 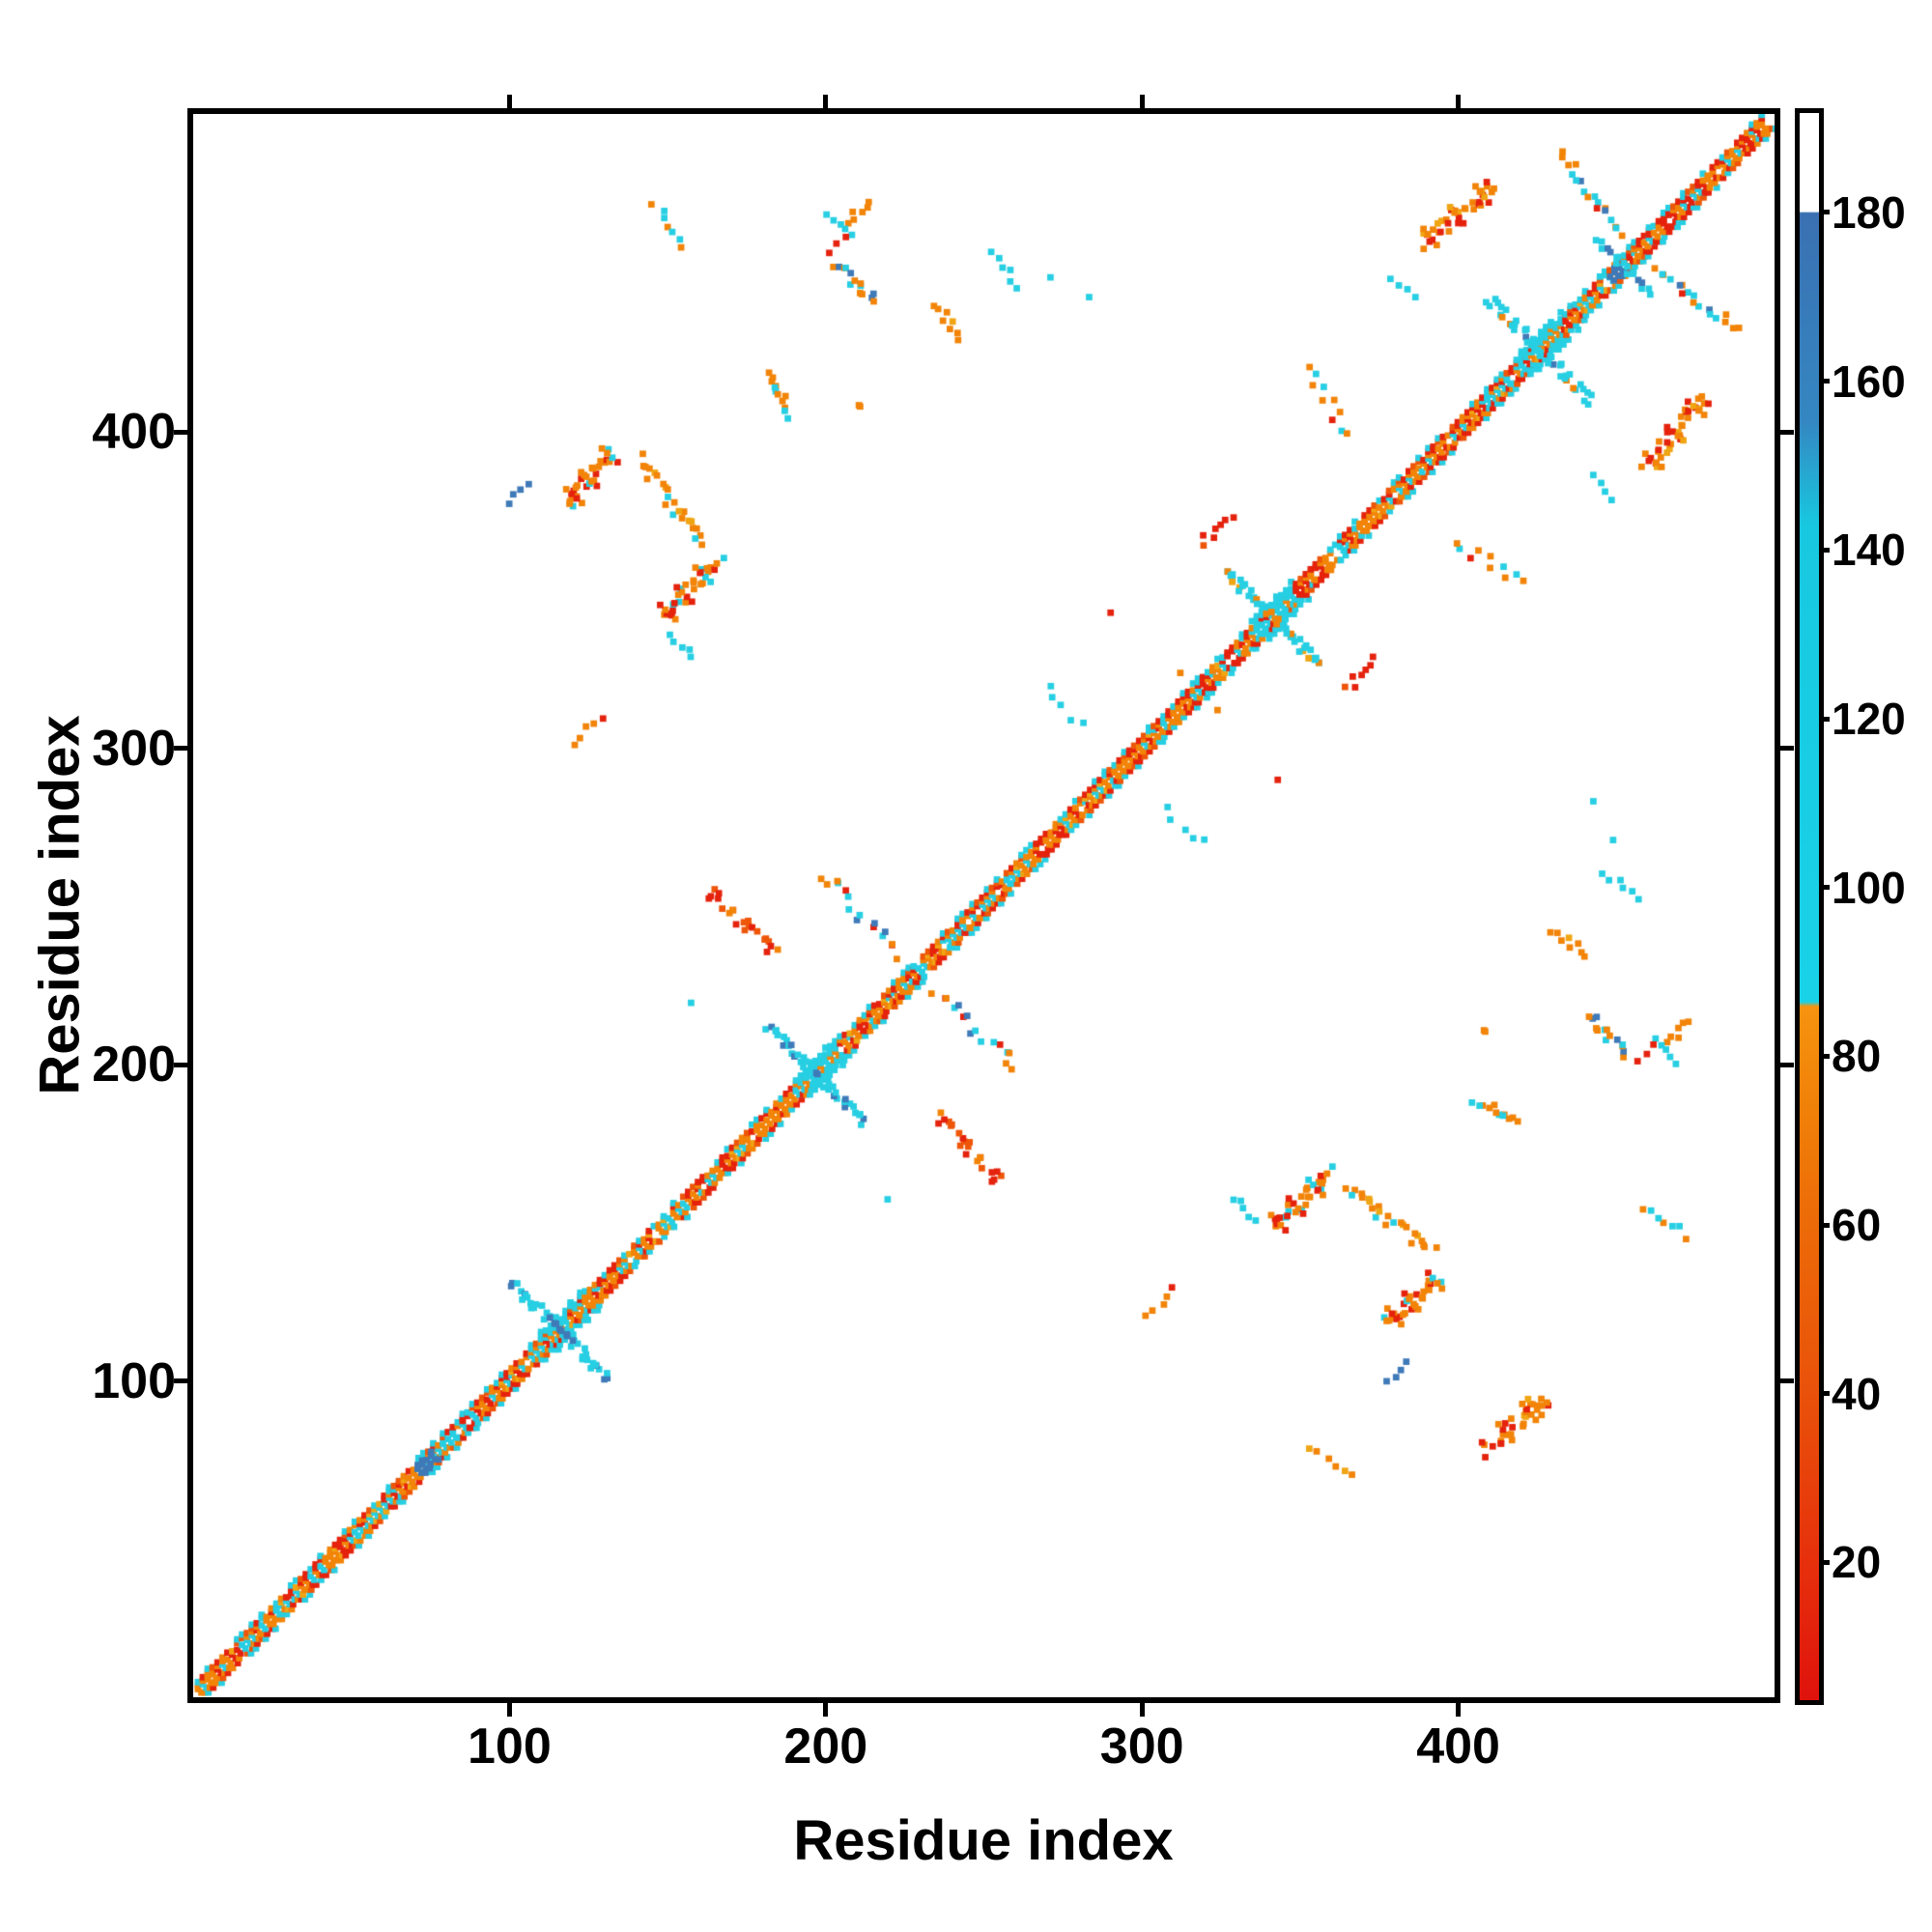 What do you see at coordinates (1869, 887) in the screenshot?
I see `colorbar-tick-label: 100` at bounding box center [1869, 887].